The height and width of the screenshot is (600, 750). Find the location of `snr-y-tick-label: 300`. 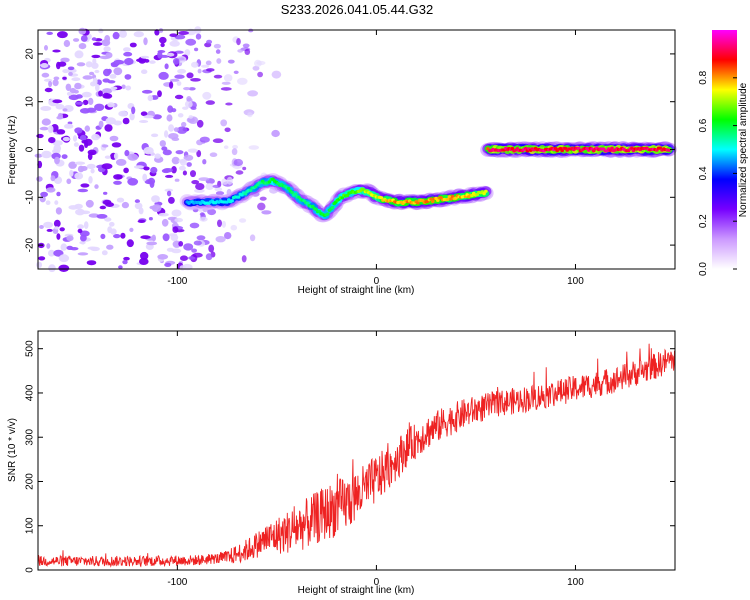

snr-y-tick-label: 300 is located at coordinates (30, 436).